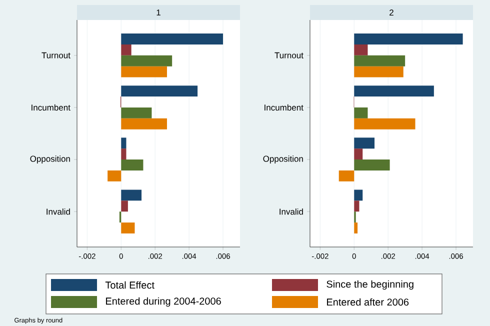 The height and width of the screenshot is (326, 490). Describe the element at coordinates (368, 302) in the screenshot. I see `legend-label: Entered after 2006` at that location.